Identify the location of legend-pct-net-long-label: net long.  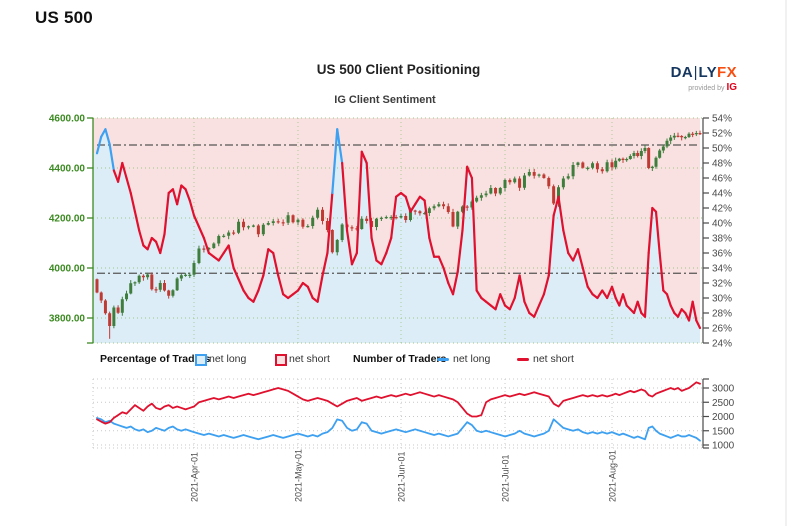
(228, 359).